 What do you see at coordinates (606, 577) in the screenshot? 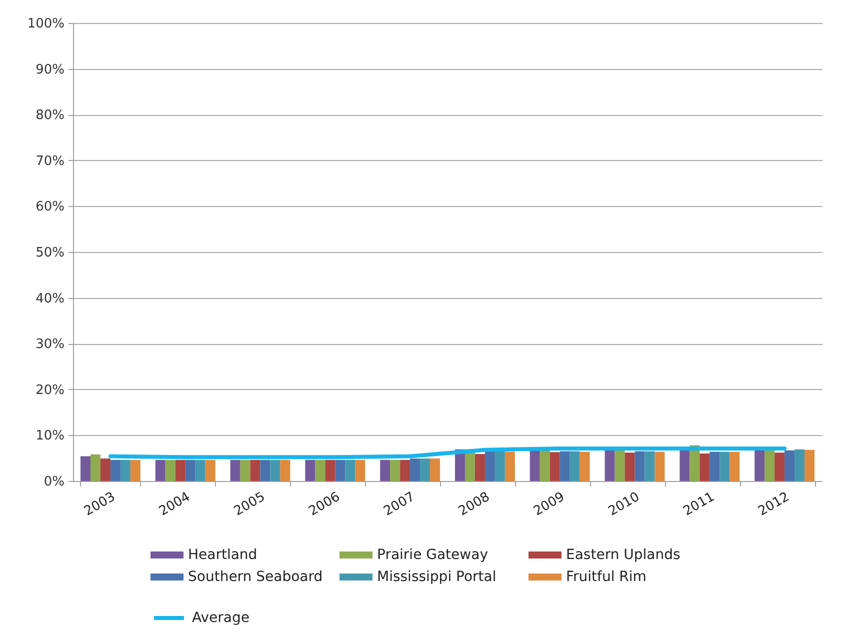
I see `legend-label: Fruitful Rim` at bounding box center [606, 577].